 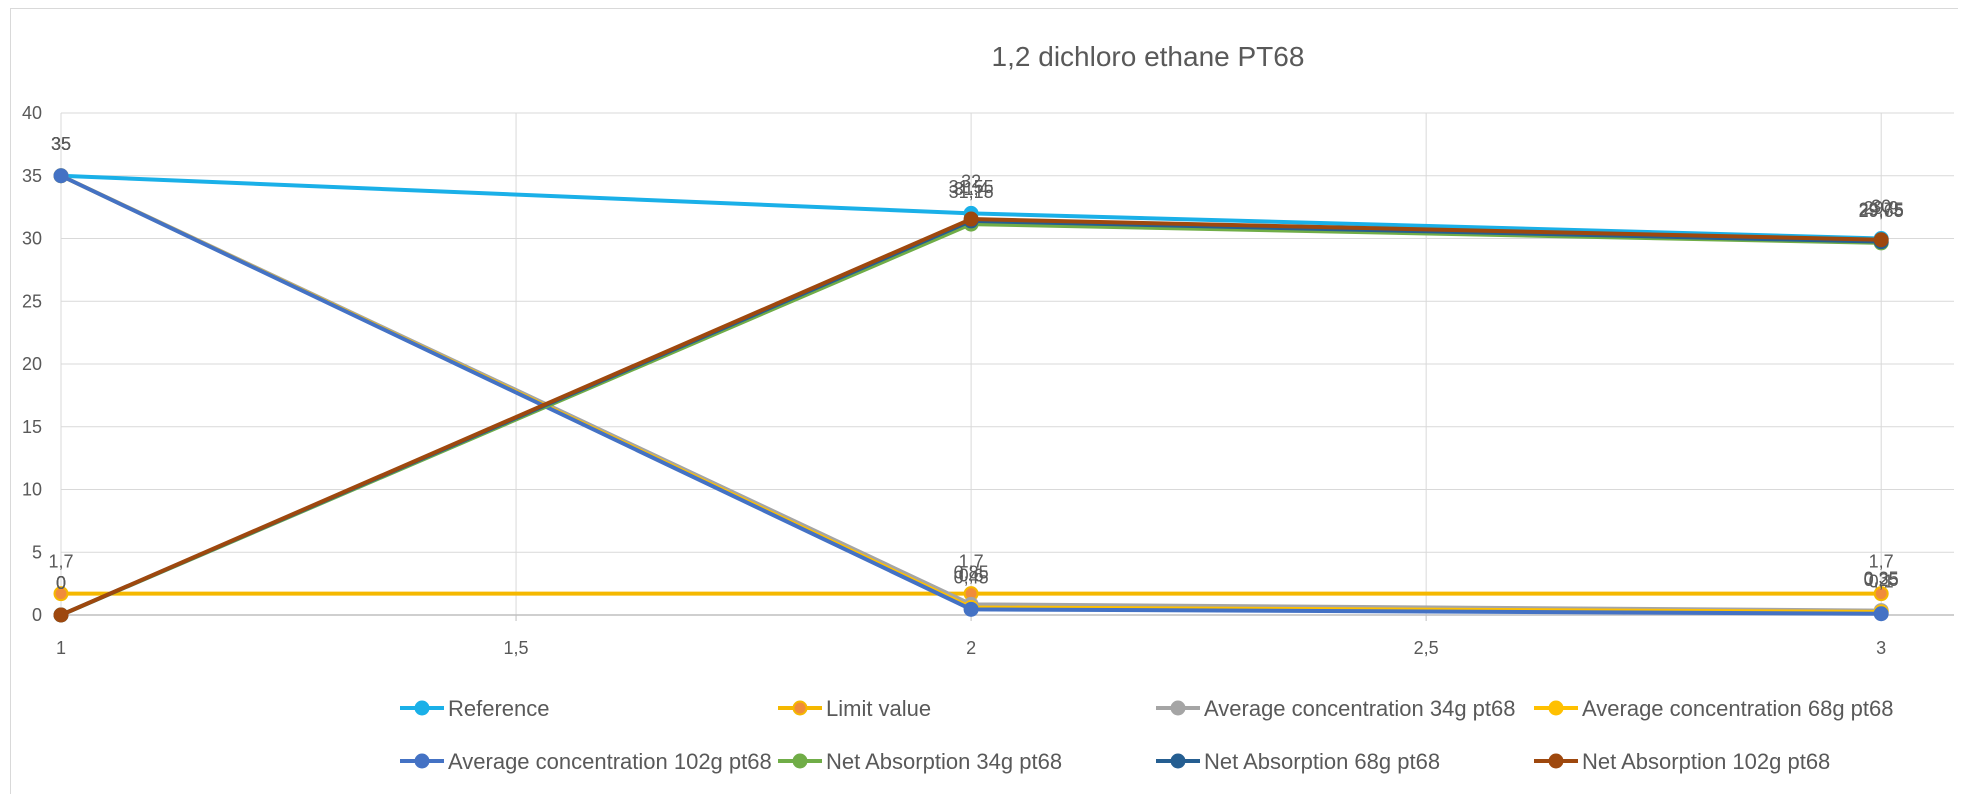 What do you see at coordinates (800, 761) in the screenshot?
I see `legend-marker-net-absorption-34g-pt68` at bounding box center [800, 761].